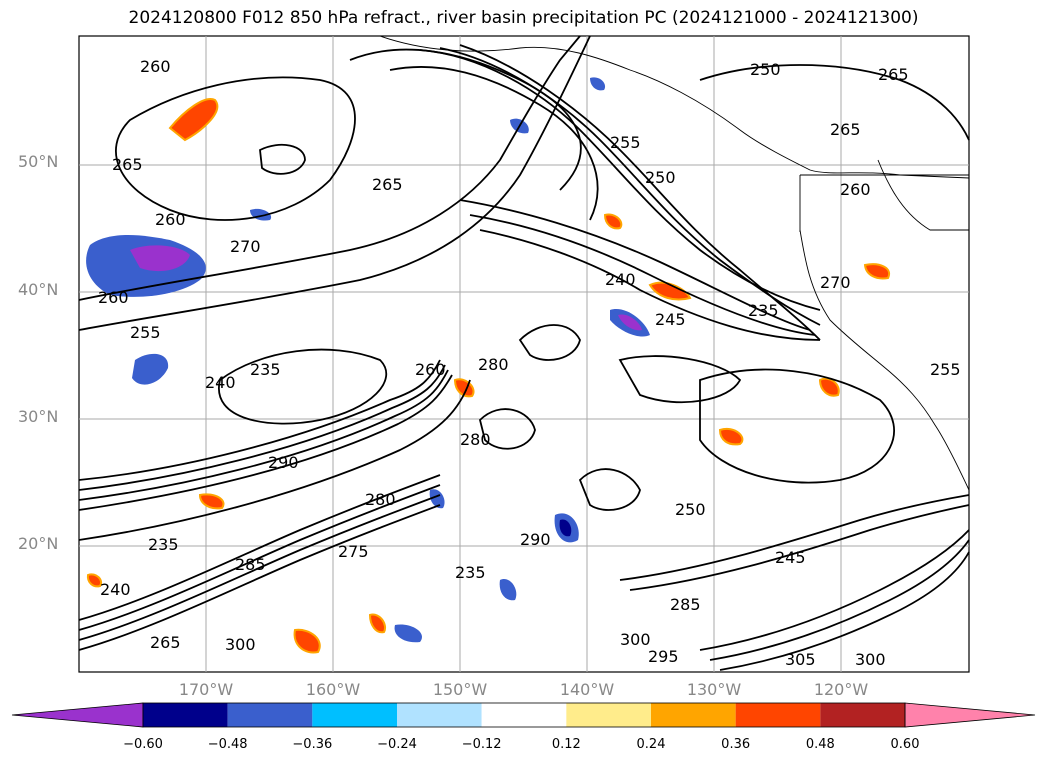 This screenshot has width=1047, height=765. Describe the element at coordinates (663, 656) in the screenshot. I see `contour-label: 295` at that location.